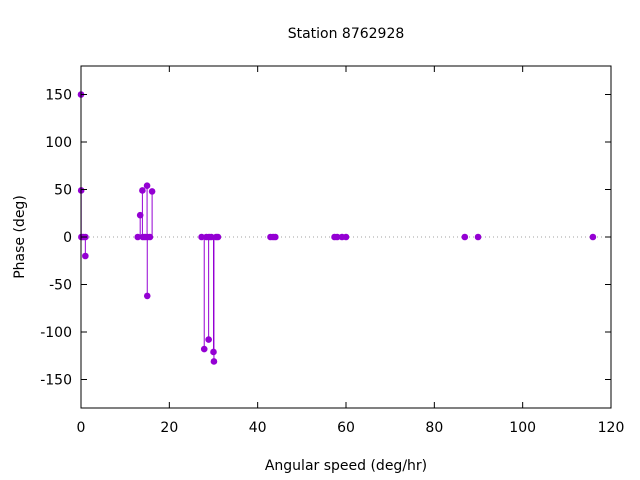  Describe the element at coordinates (60, 286) in the screenshot. I see `y-tick-label: -50` at that location.